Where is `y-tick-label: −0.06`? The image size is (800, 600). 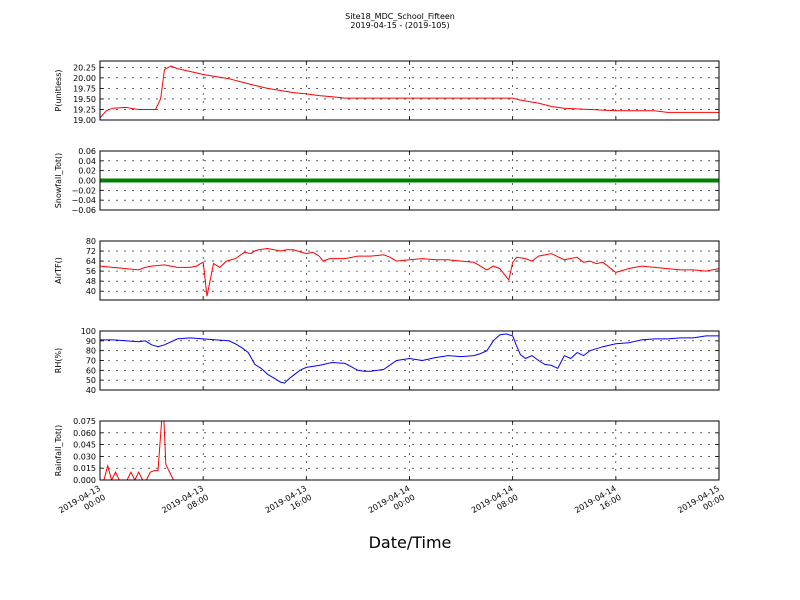
y-tick-label: −0.06 is located at coordinates (83, 210).